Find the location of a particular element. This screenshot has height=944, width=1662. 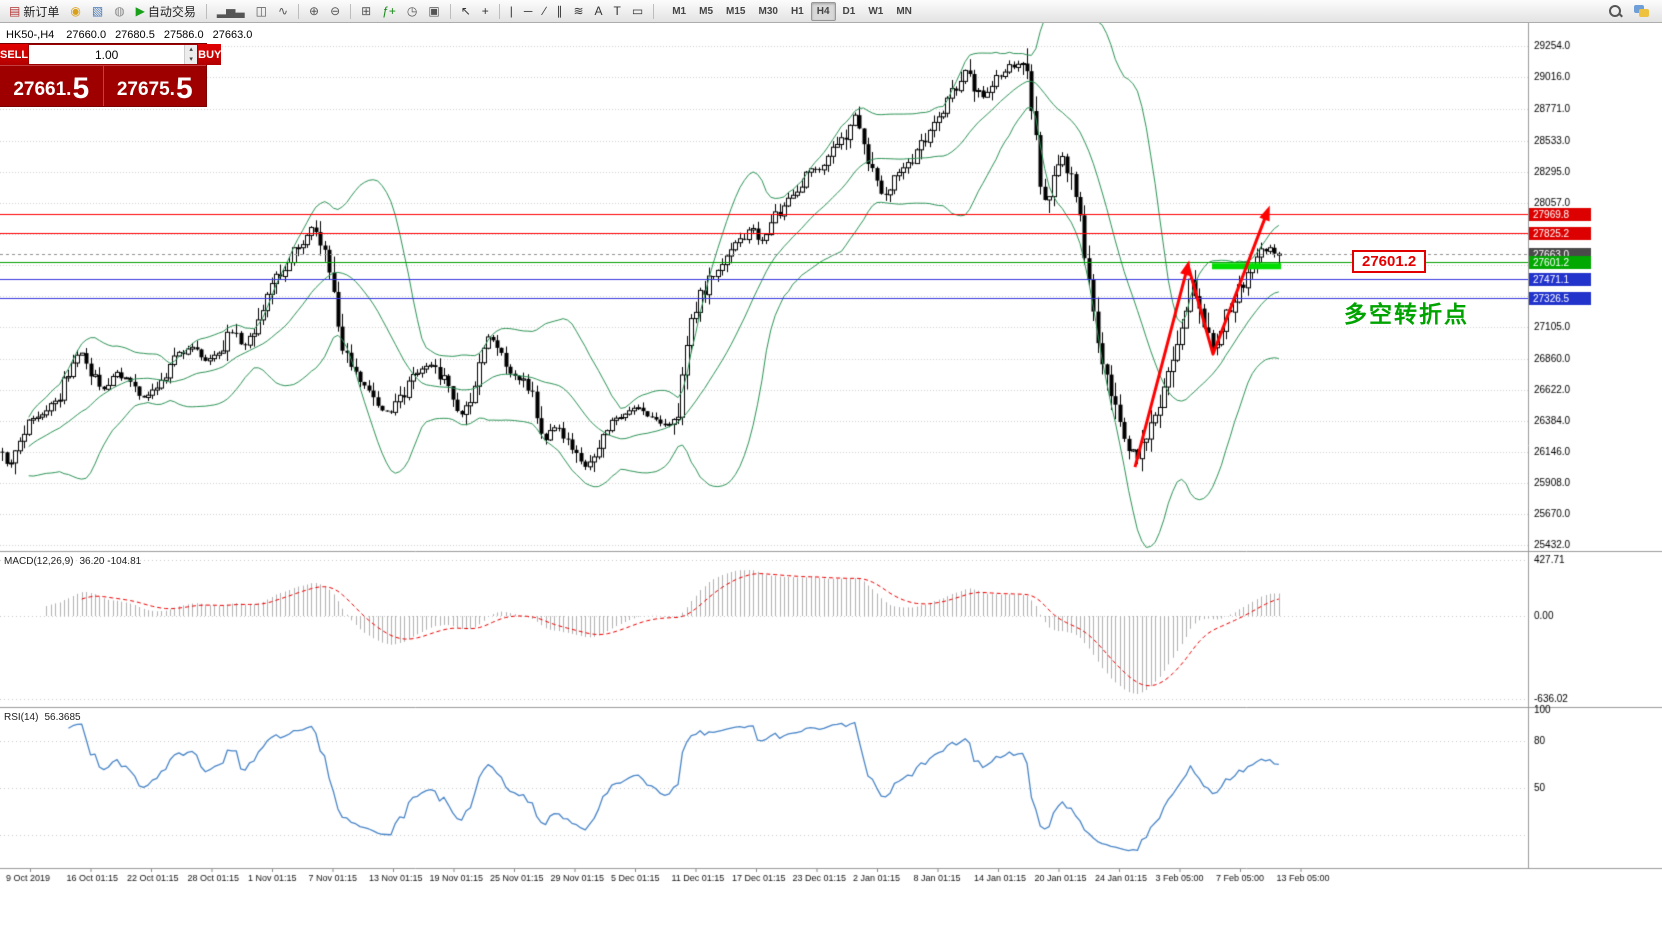

new-order-button-label: 新订单 is located at coordinates (41, 11).